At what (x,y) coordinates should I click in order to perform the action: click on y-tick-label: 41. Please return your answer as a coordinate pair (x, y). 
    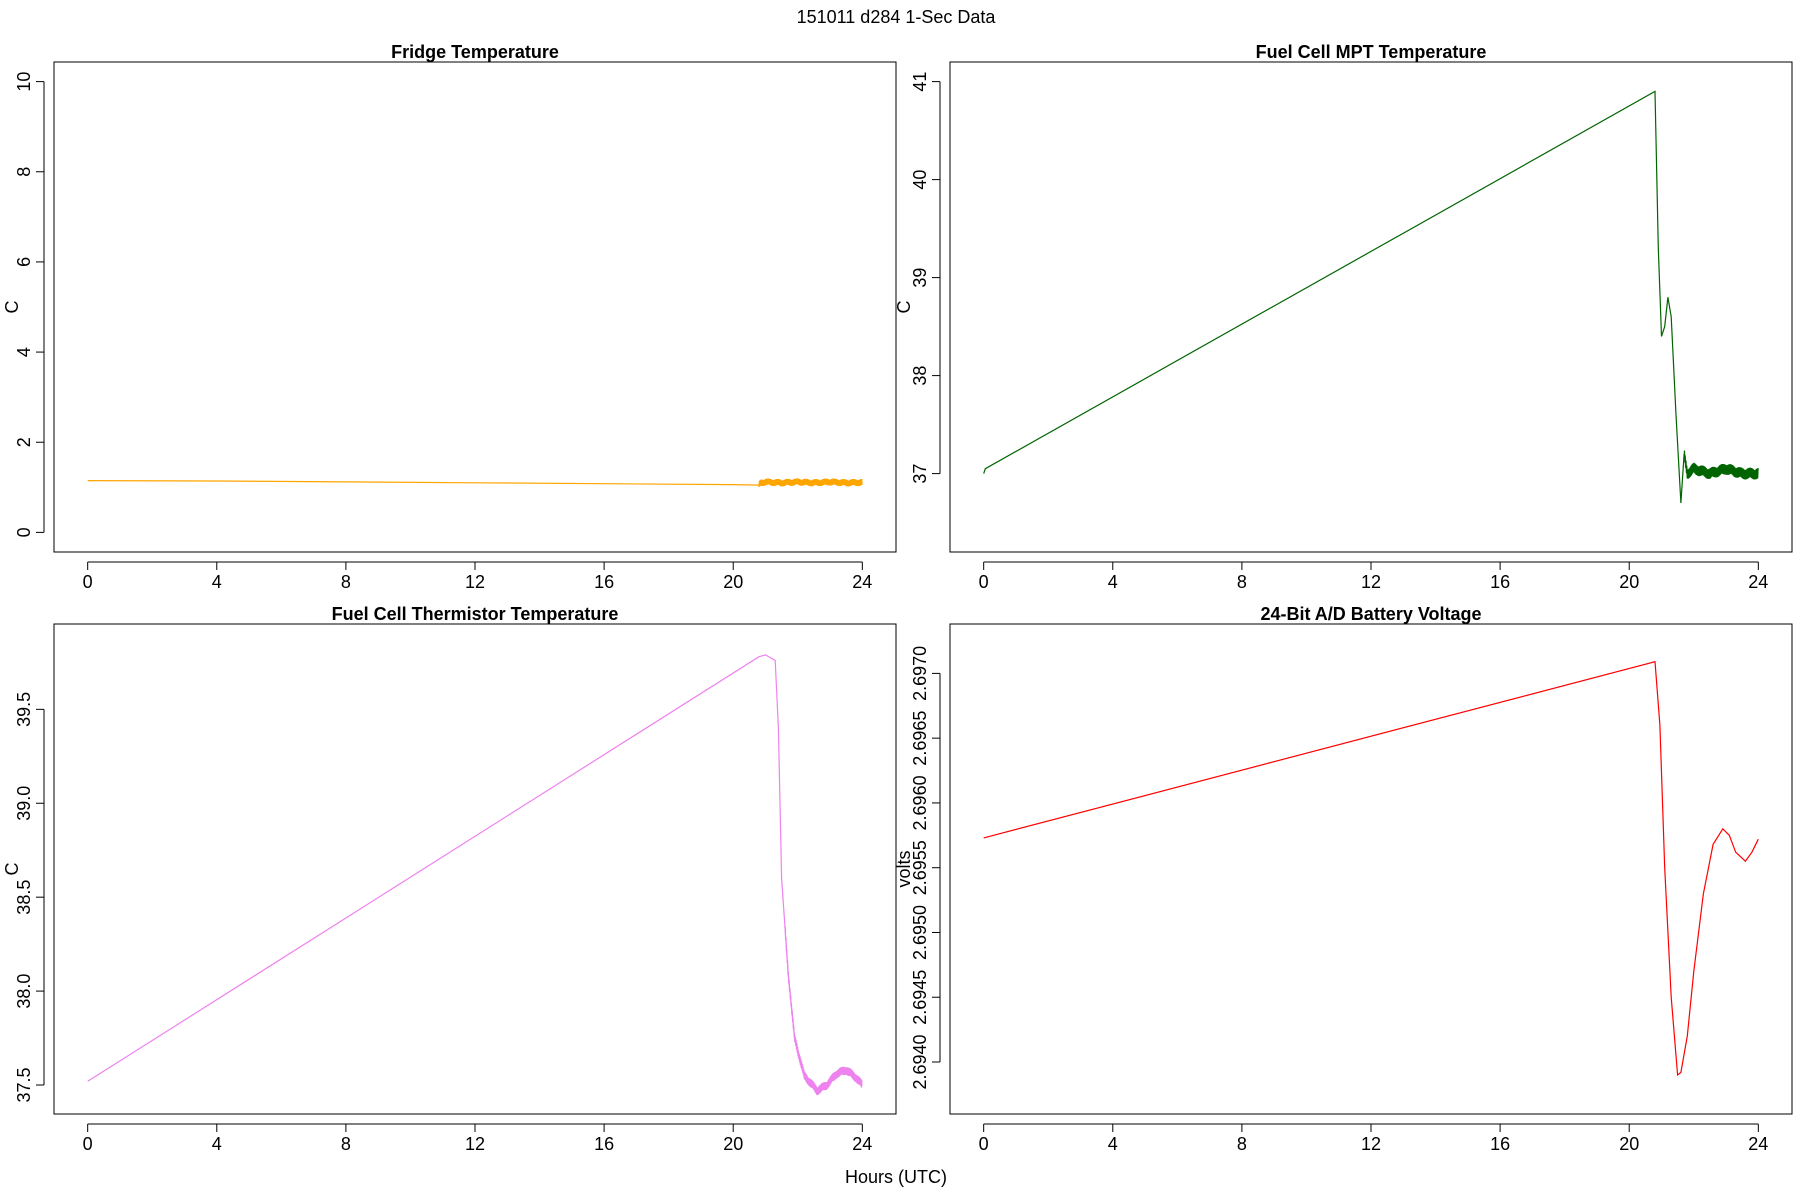
    Looking at the image, I should click on (920, 82).